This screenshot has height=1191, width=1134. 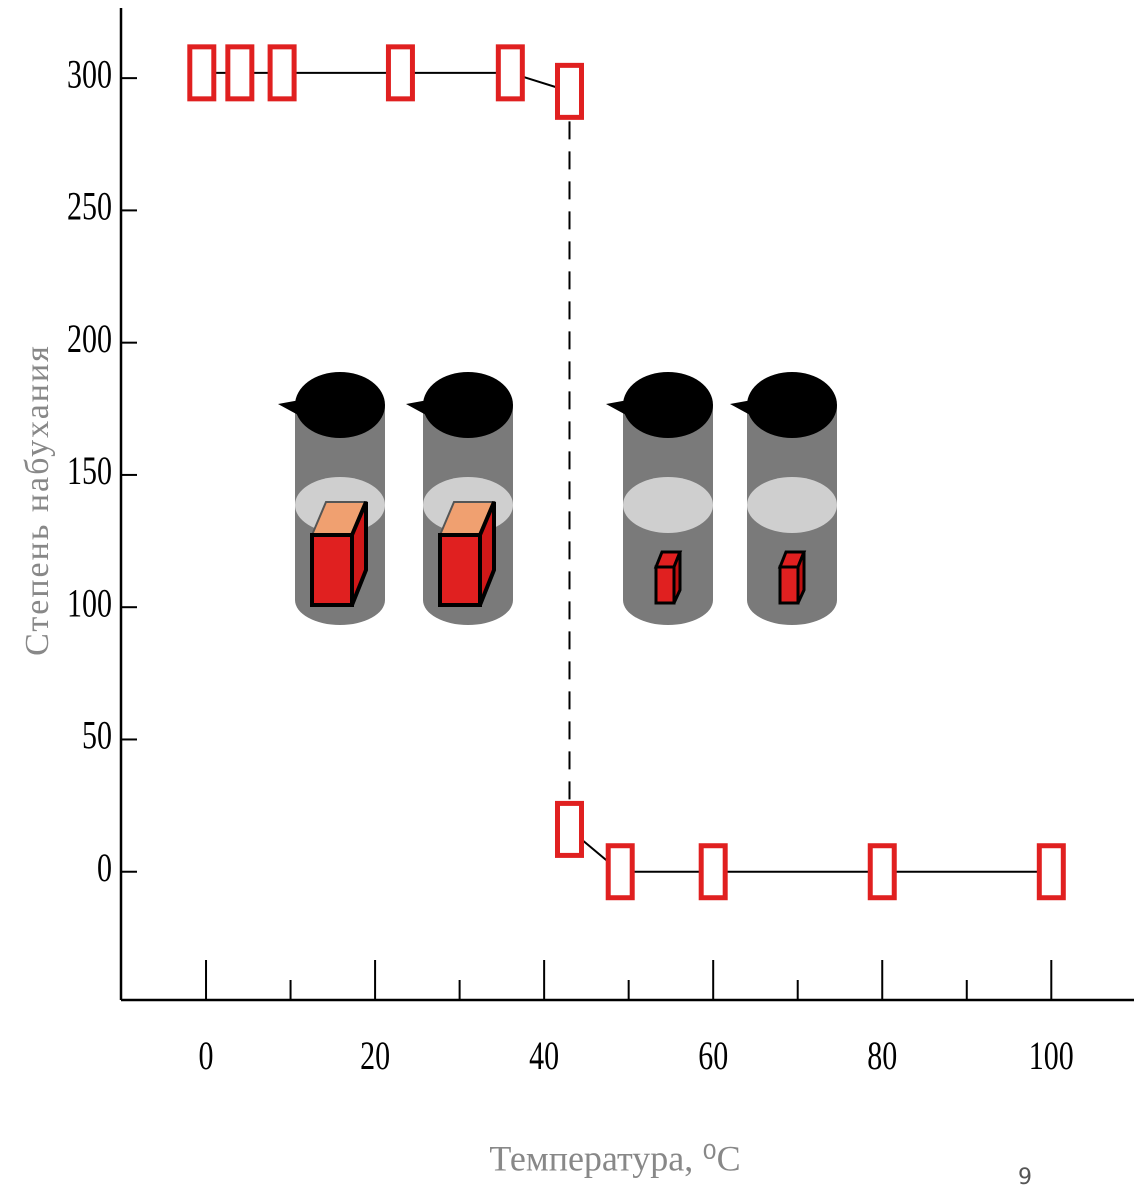 I want to click on x-axis-label: Температура, ⁰C, so click(x=614, y=1158).